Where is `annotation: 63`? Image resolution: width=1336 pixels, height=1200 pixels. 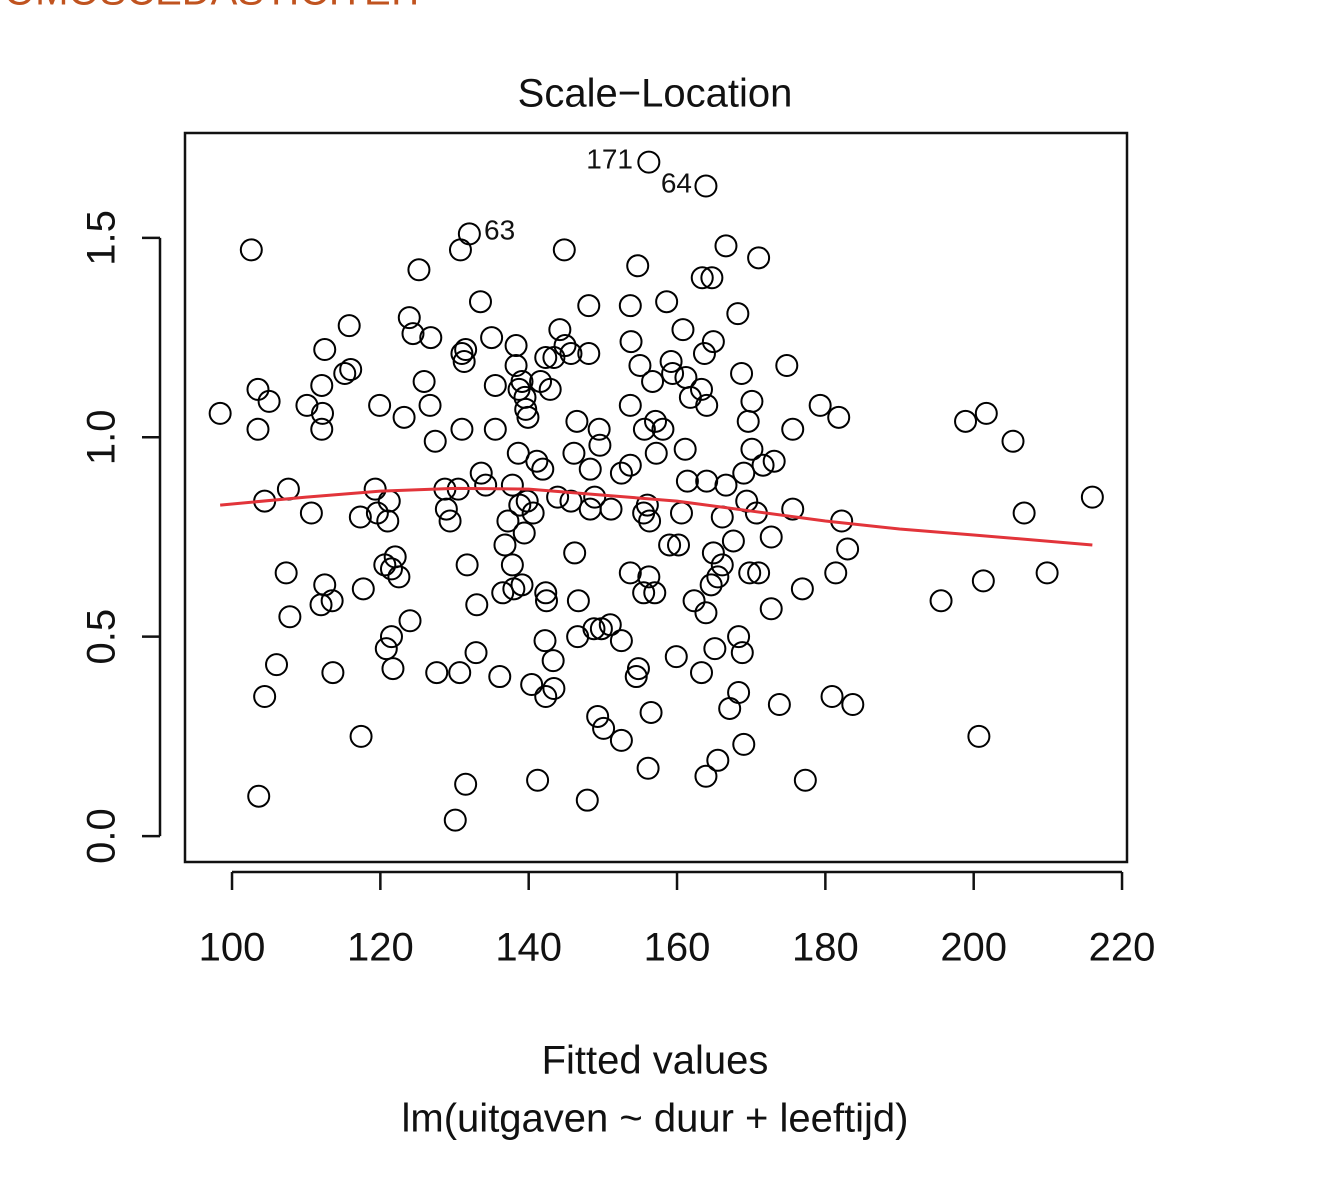 annotation: 63 is located at coordinates (499, 229).